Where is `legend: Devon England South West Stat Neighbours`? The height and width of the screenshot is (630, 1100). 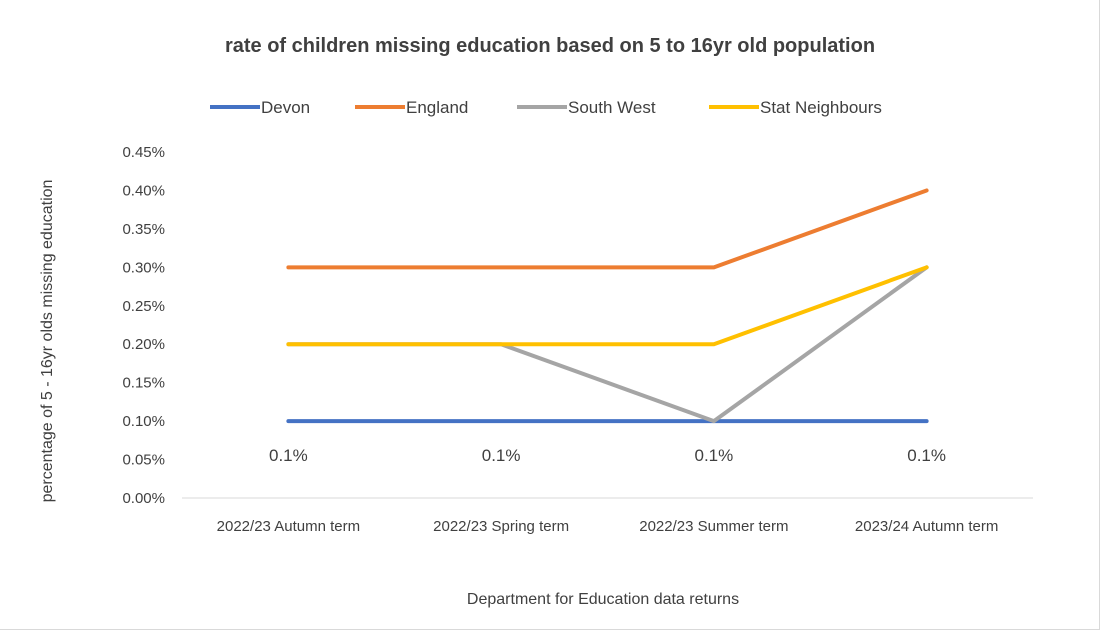
legend: Devon England South West Stat Neighbours is located at coordinates (546, 107).